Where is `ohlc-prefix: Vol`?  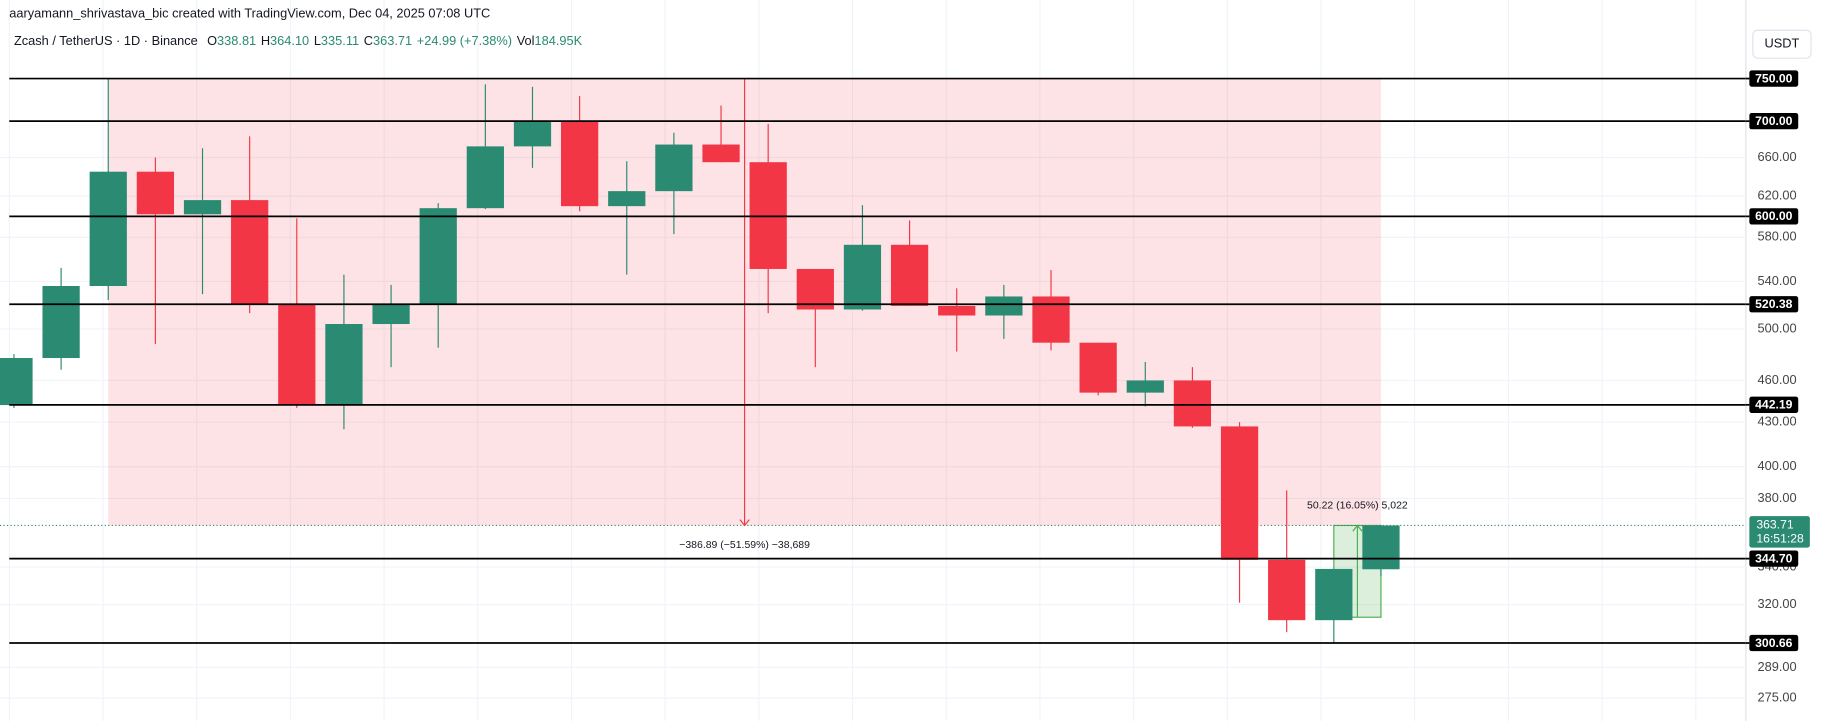
ohlc-prefix: Vol is located at coordinates (526, 40).